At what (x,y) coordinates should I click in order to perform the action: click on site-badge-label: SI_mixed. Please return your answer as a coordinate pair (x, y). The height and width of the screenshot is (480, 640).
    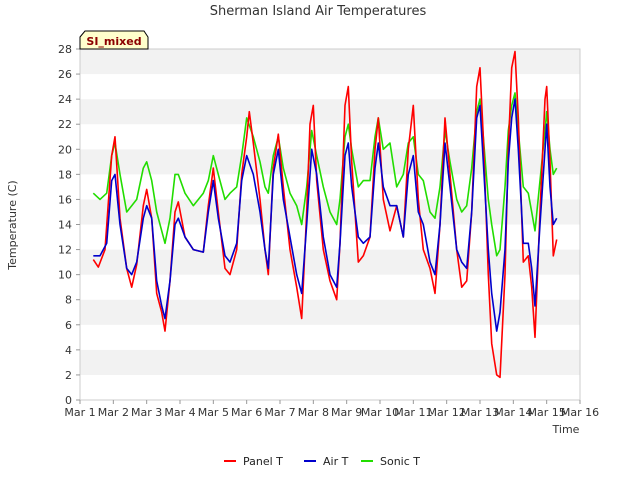
    Looking at the image, I should click on (113, 41).